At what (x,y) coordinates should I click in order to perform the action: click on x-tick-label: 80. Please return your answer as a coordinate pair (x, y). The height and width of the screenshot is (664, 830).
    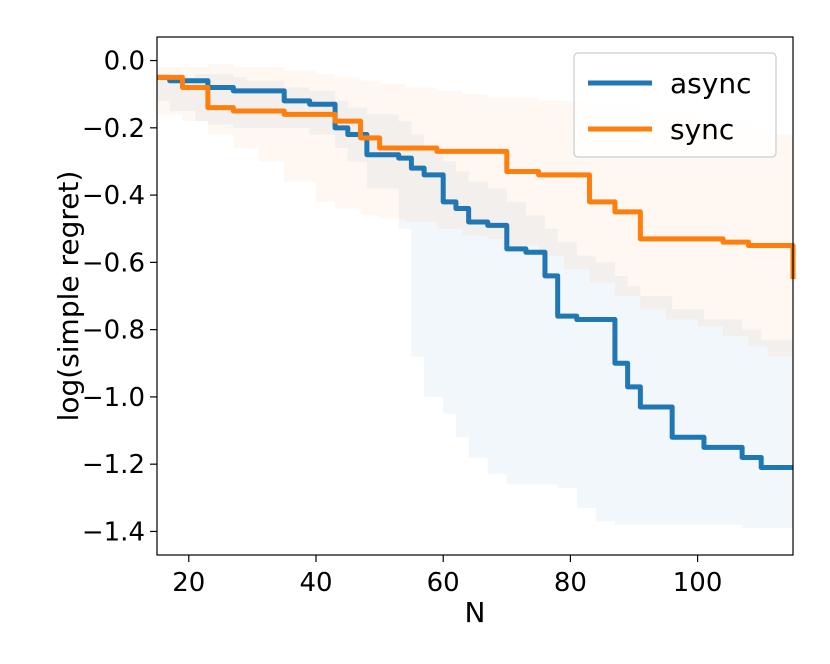
    Looking at the image, I should click on (570, 583).